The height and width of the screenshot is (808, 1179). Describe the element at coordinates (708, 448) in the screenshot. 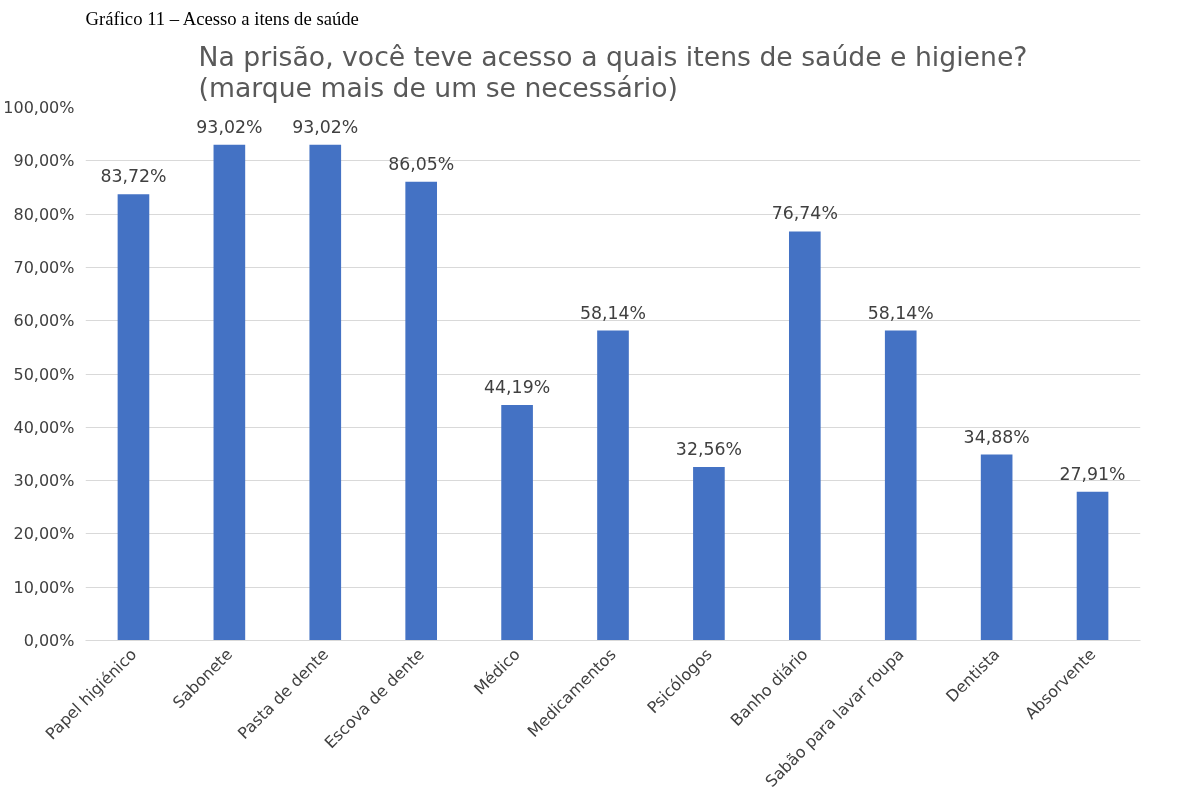

I see `data-label: 32,56%` at that location.